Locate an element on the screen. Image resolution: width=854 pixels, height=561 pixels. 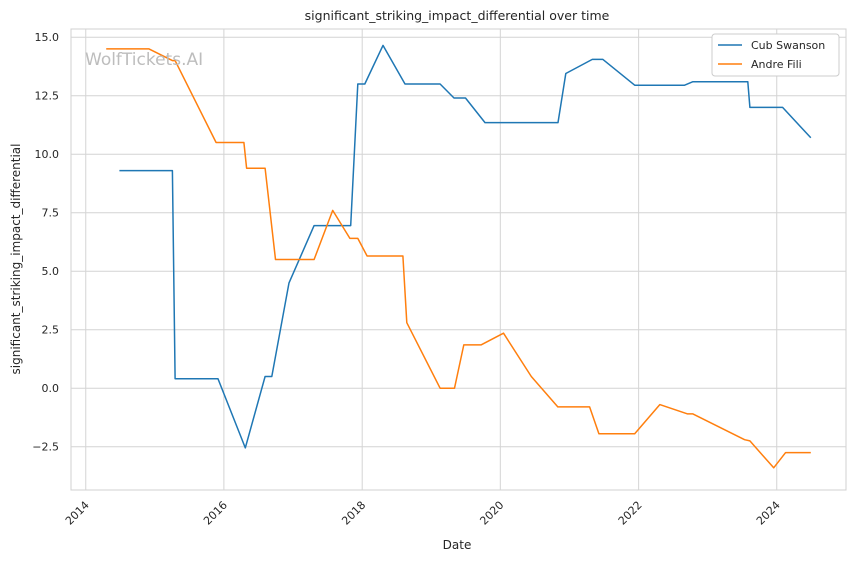
watermark: WolfTickets.AI is located at coordinates (144, 60).